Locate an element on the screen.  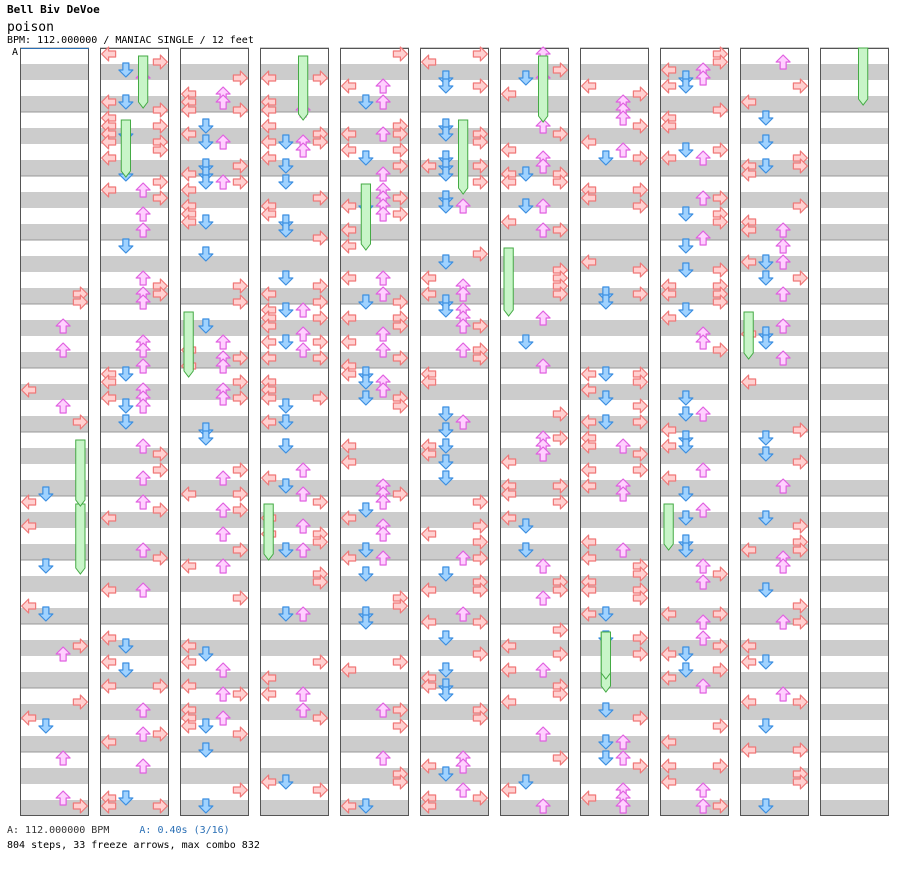
panel-border is located at coordinates (854, 432).